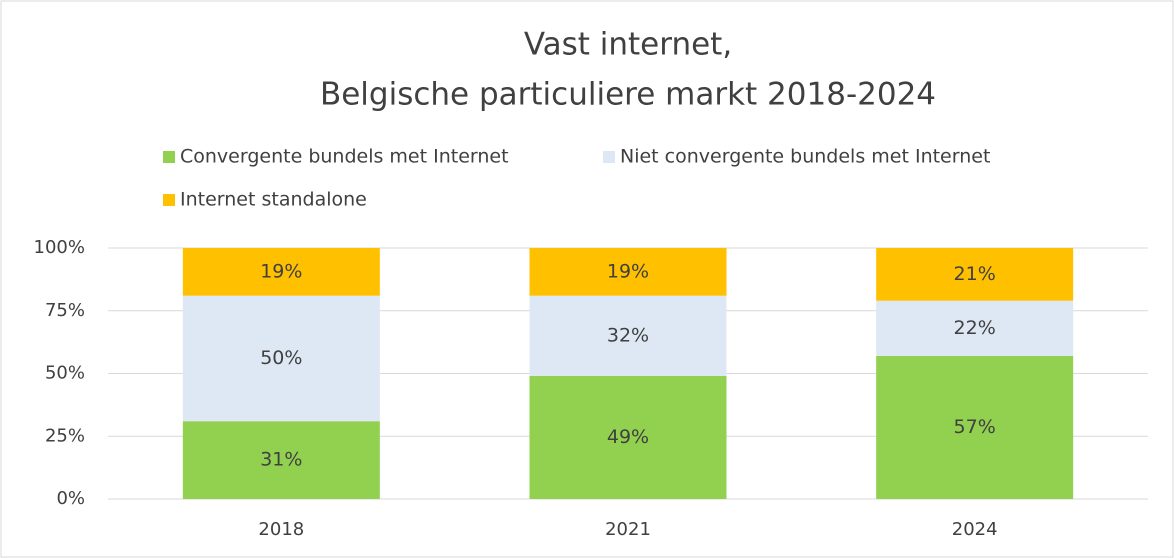 The height and width of the screenshot is (558, 1174). I want to click on data-label: 50%, so click(281, 358).